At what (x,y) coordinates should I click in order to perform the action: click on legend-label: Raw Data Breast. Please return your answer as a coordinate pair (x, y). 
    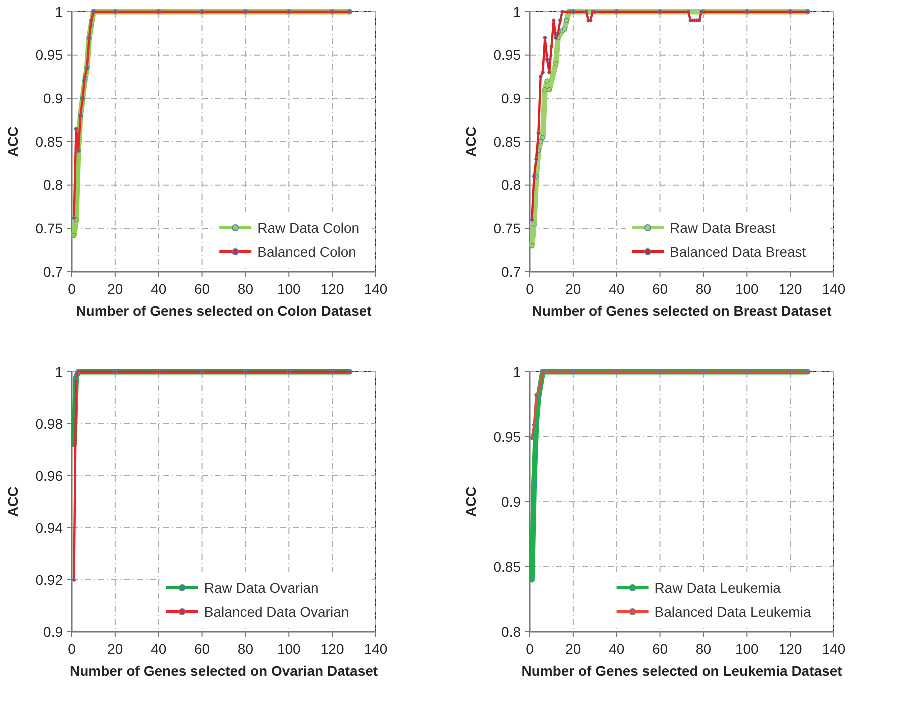
    Looking at the image, I should click on (723, 228).